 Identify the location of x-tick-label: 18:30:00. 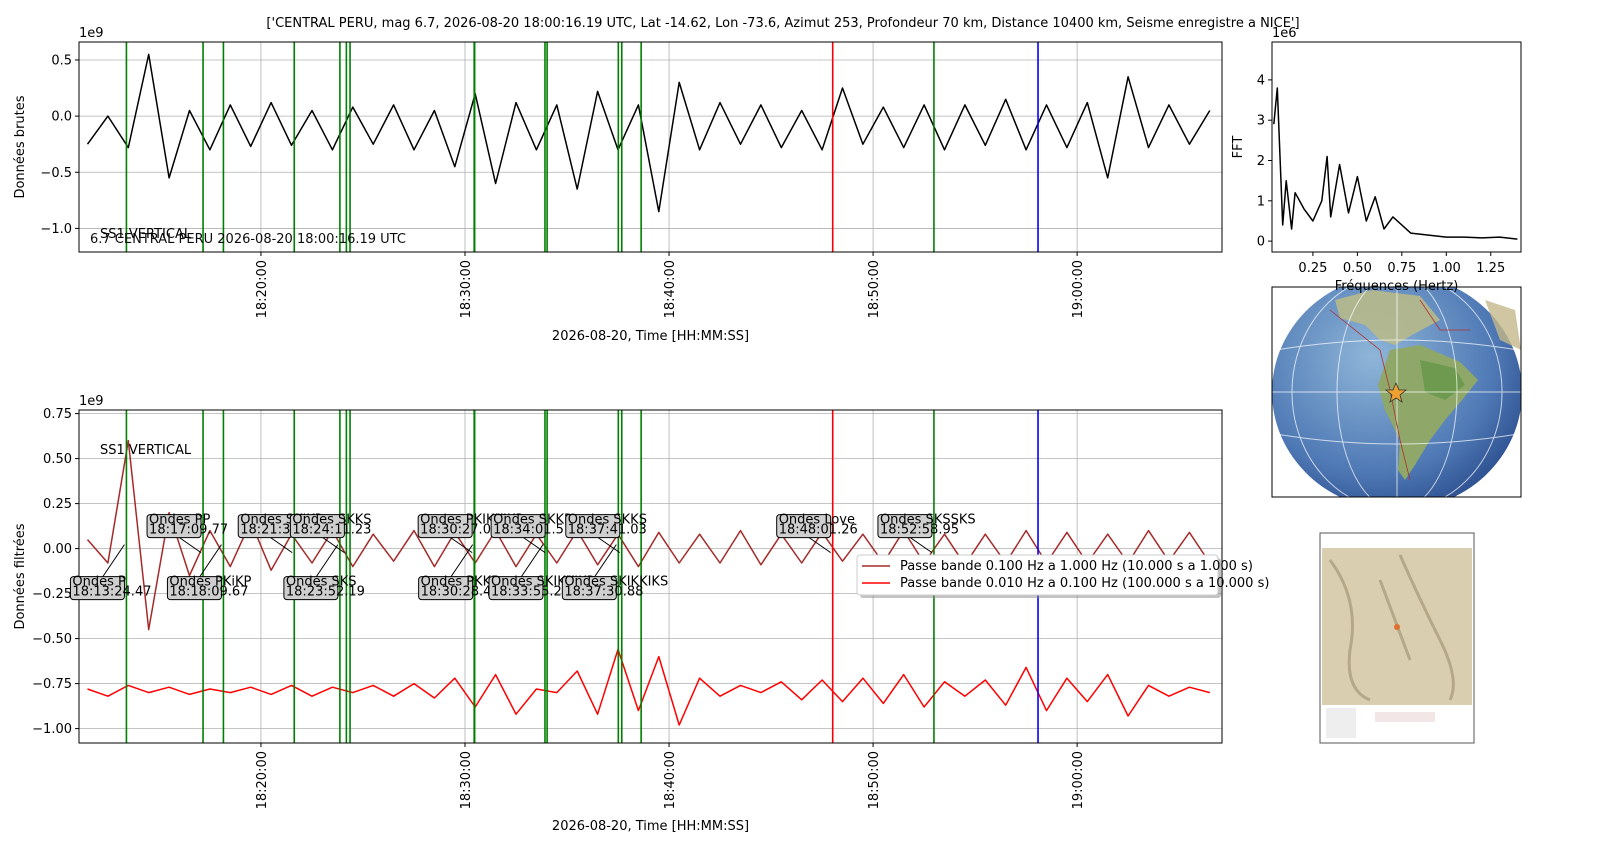
(466, 289).